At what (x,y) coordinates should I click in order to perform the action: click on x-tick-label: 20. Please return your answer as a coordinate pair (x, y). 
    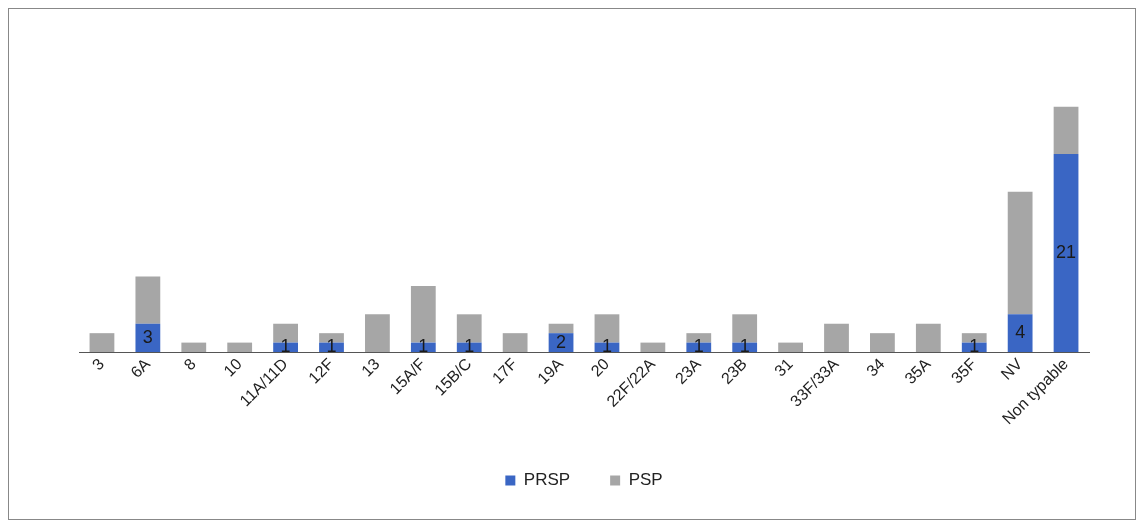
    Looking at the image, I should click on (600, 367).